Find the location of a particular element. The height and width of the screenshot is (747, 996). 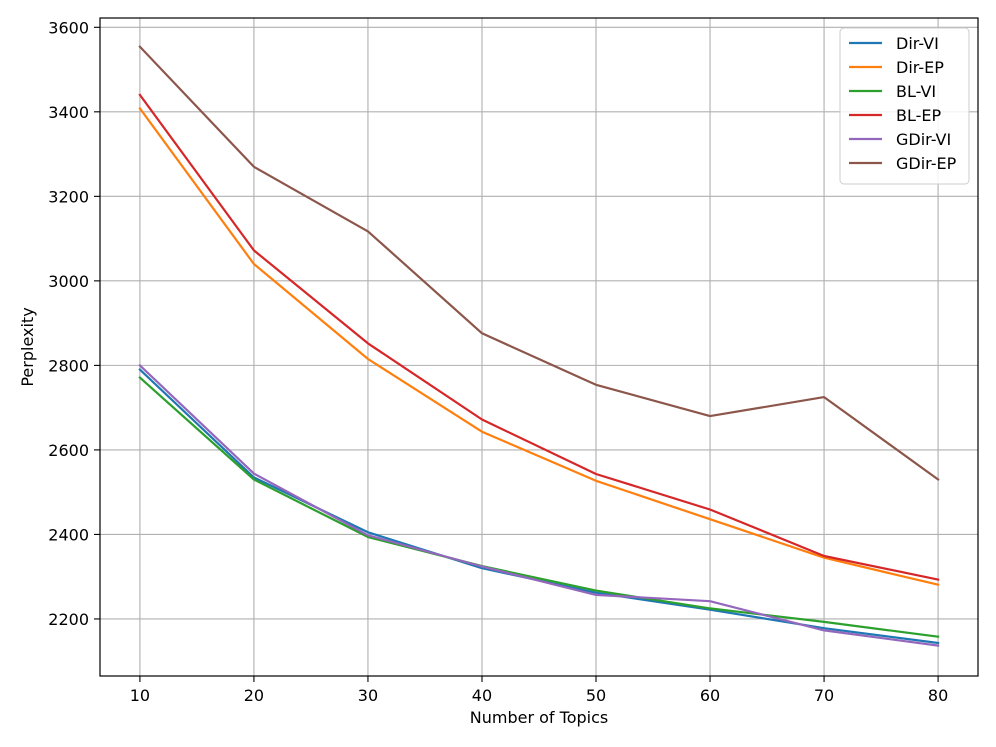

y-tick-label: 3400 is located at coordinates (68, 112).